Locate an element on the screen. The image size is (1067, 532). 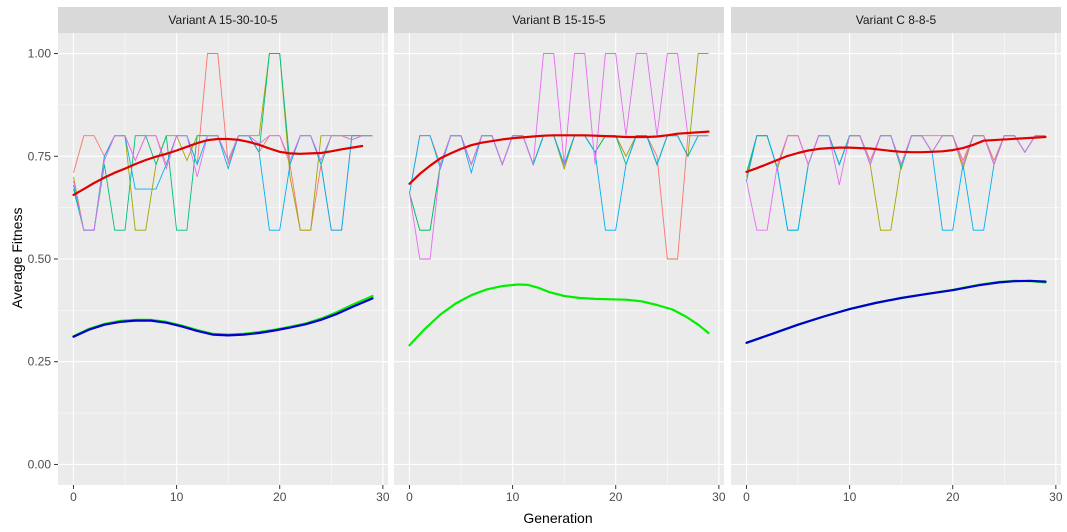
y-tick-label: 0.25 is located at coordinates (40, 362).